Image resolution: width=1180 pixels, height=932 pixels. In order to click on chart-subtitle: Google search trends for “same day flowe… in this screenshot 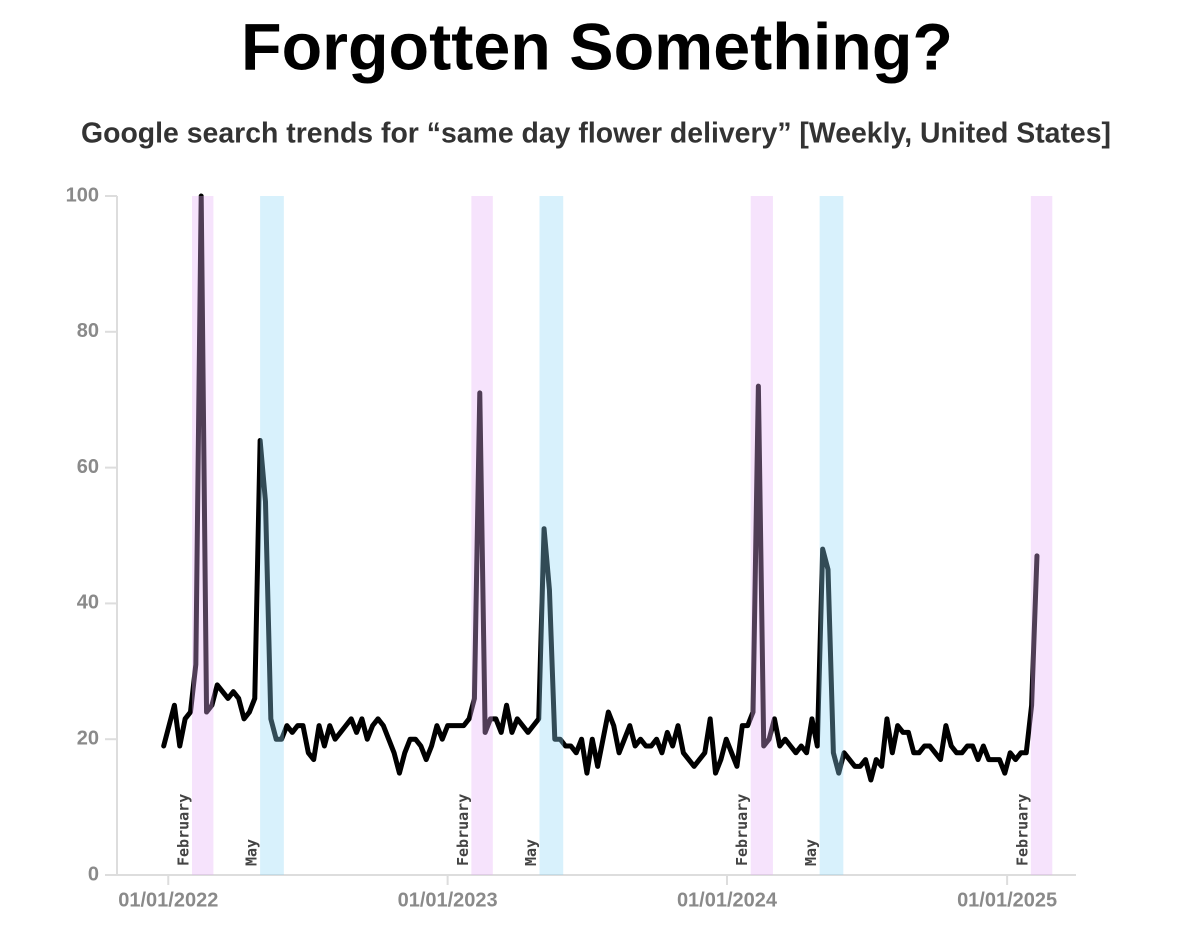, I will do `click(596, 134)`.